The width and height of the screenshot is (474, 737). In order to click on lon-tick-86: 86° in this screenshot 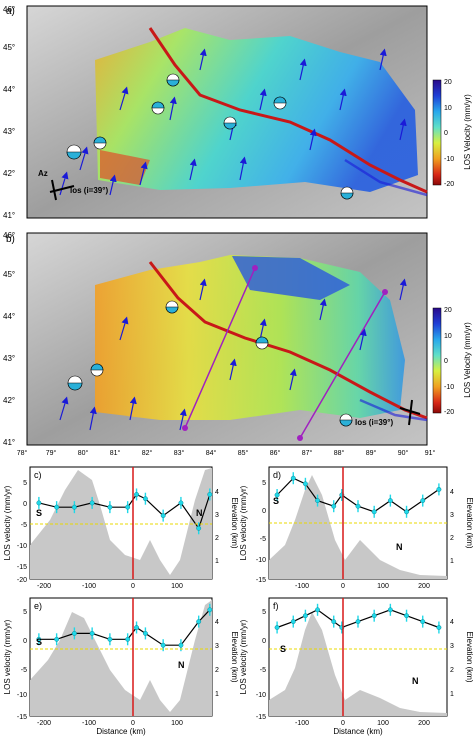, I will do `click(275, 453)`.